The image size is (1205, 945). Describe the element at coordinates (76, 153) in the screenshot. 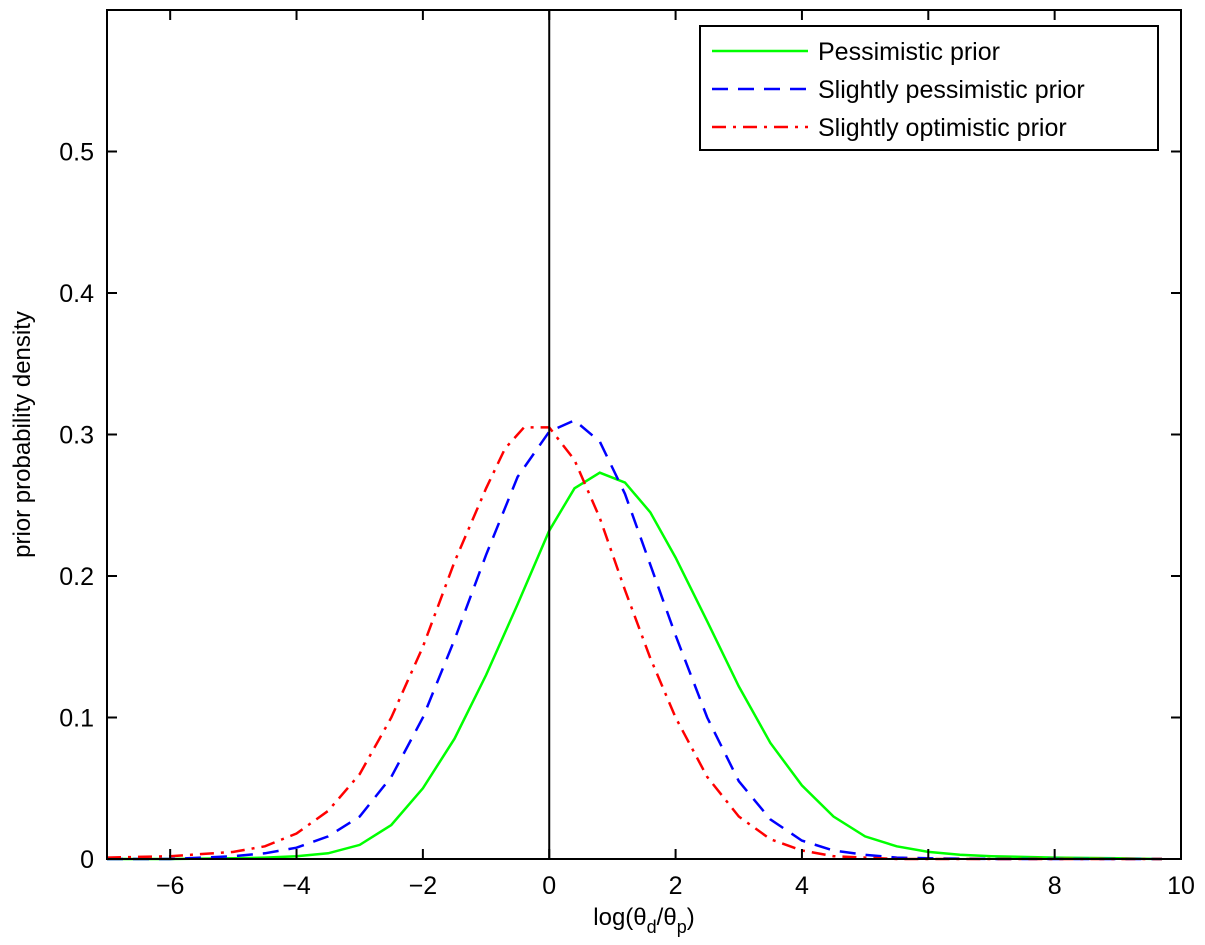

I see `y-tick-label: 0.5` at that location.